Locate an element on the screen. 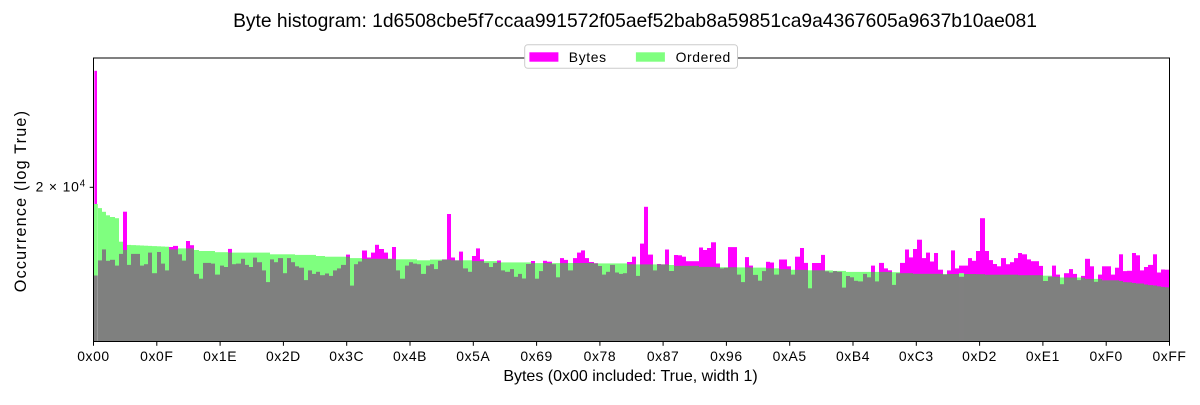 Image resolution: width=1200 pixels, height=405 pixels. svg-text: 0x5A is located at coordinates (473, 356).